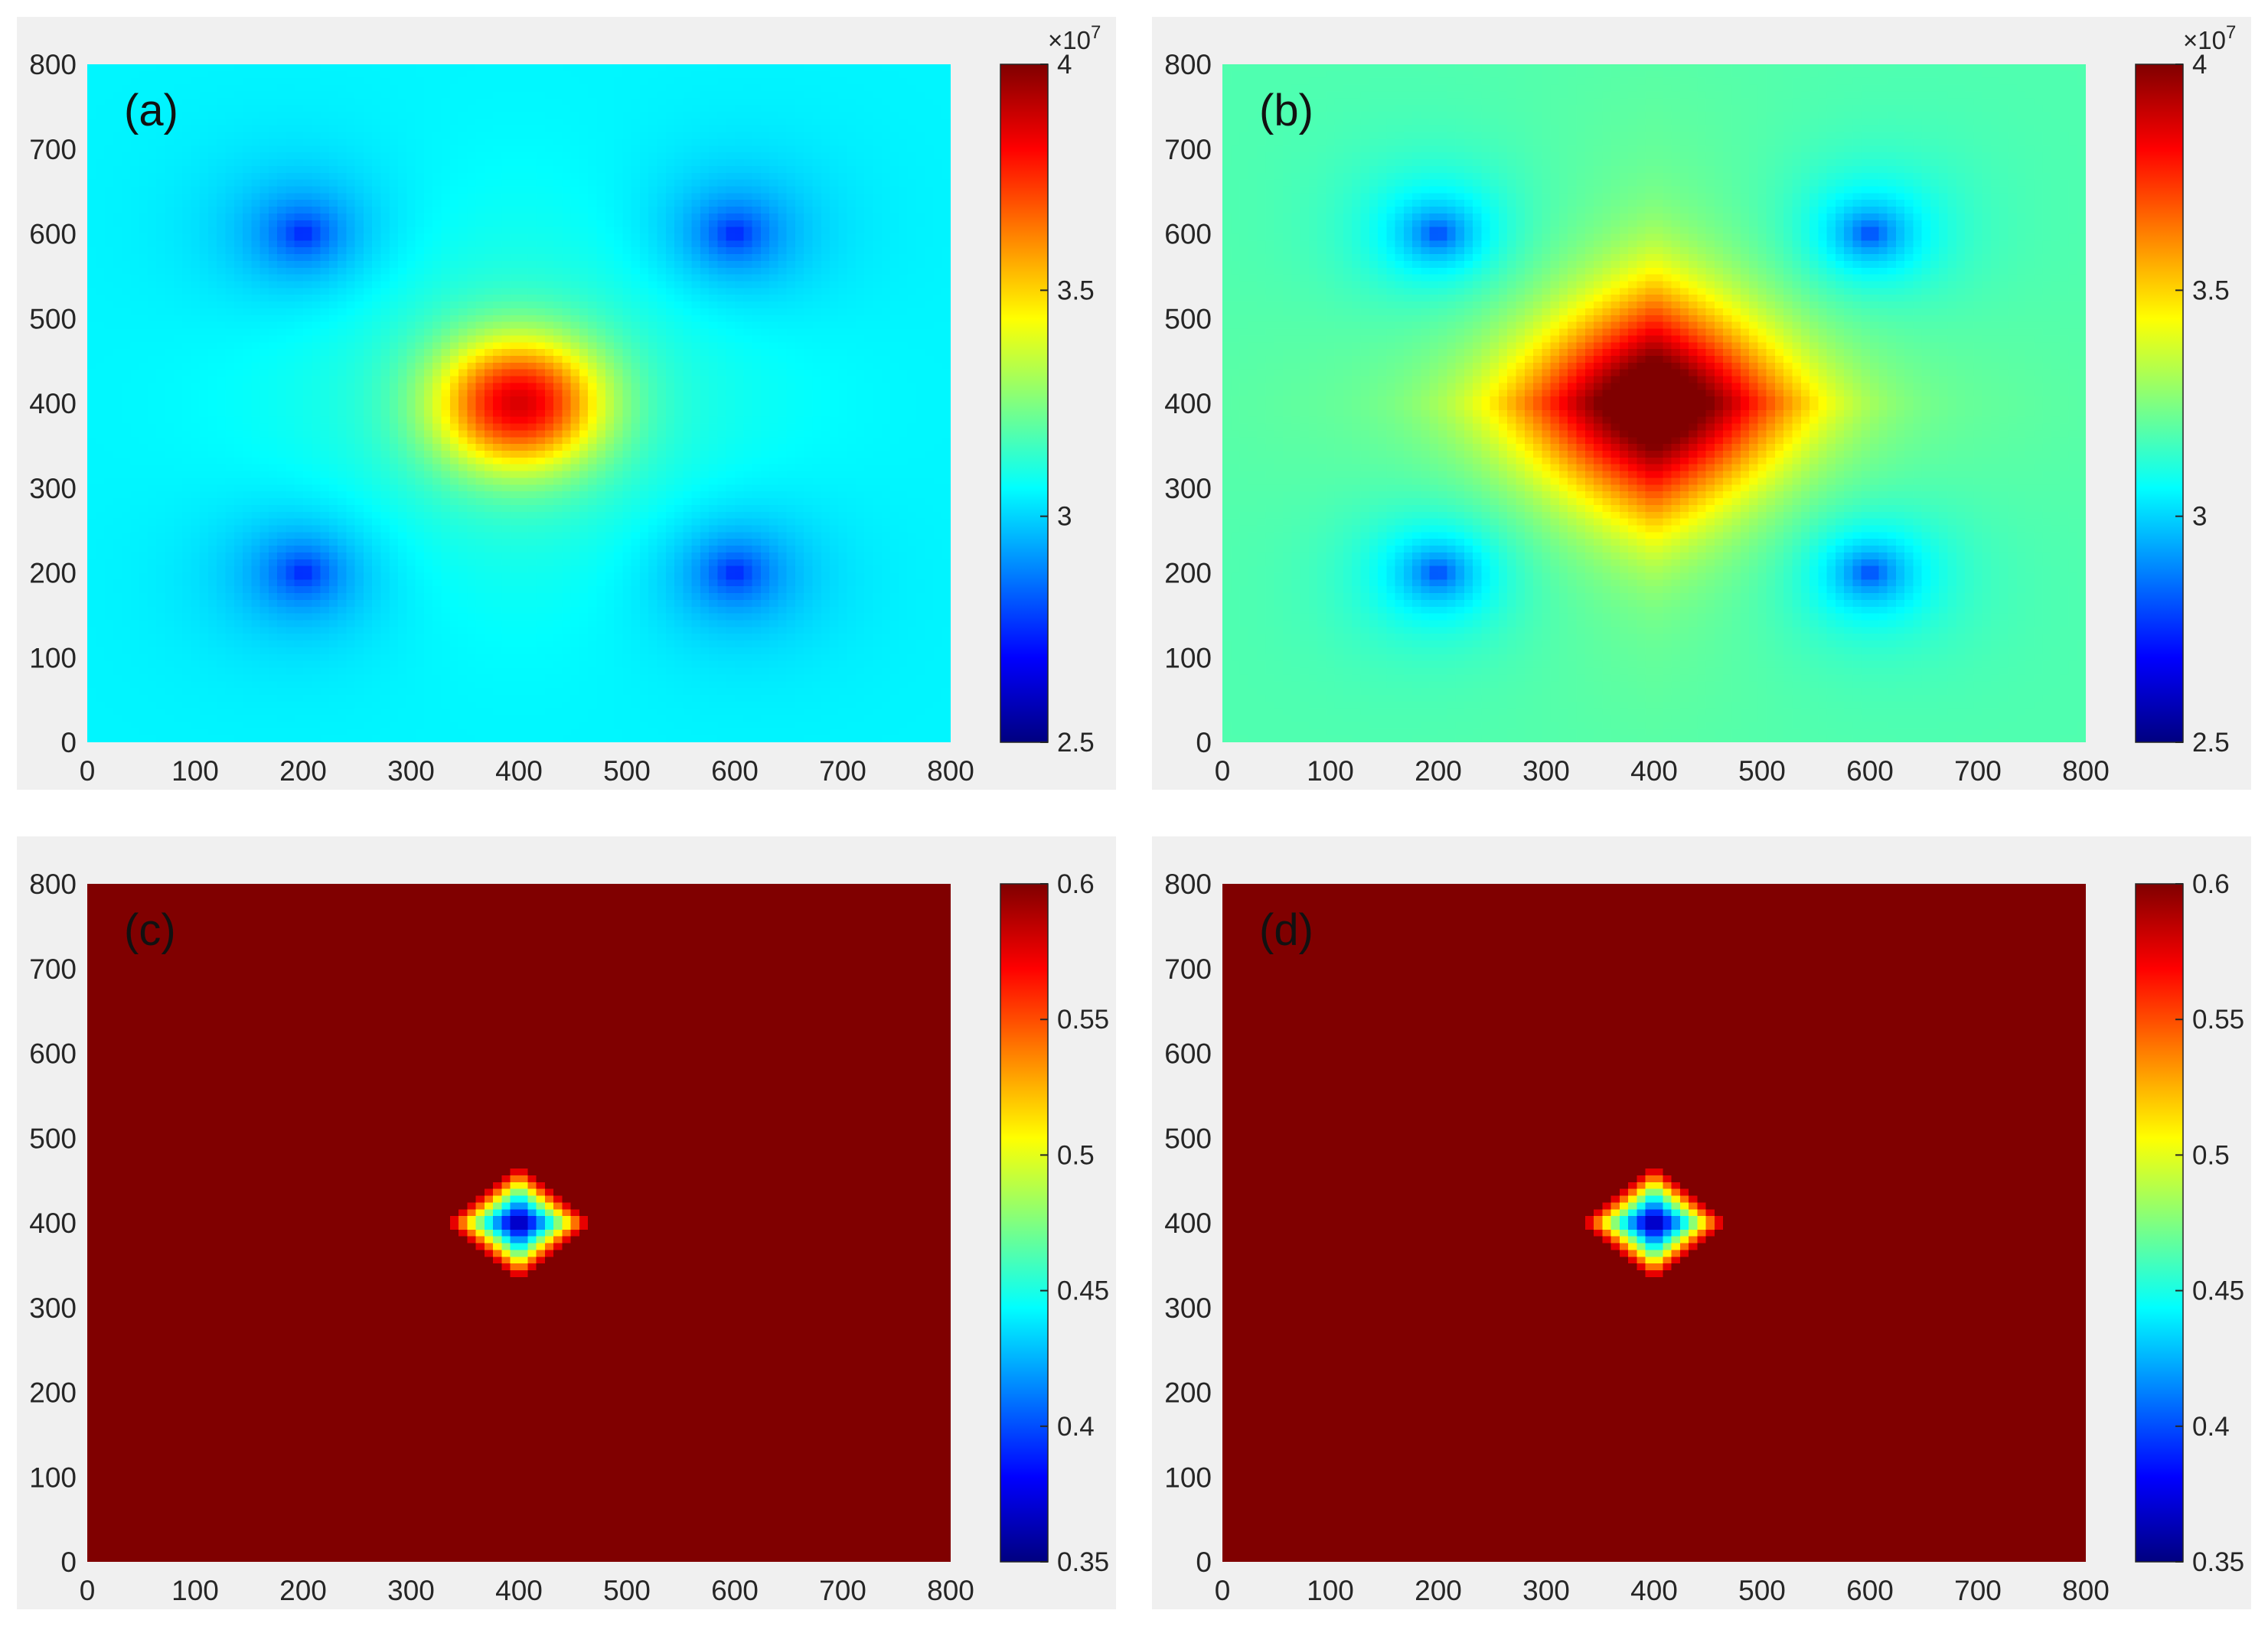 The width and height of the screenshot is (2268, 1633). I want to click on colorbar-tick-label: 0.6, so click(1076, 884).